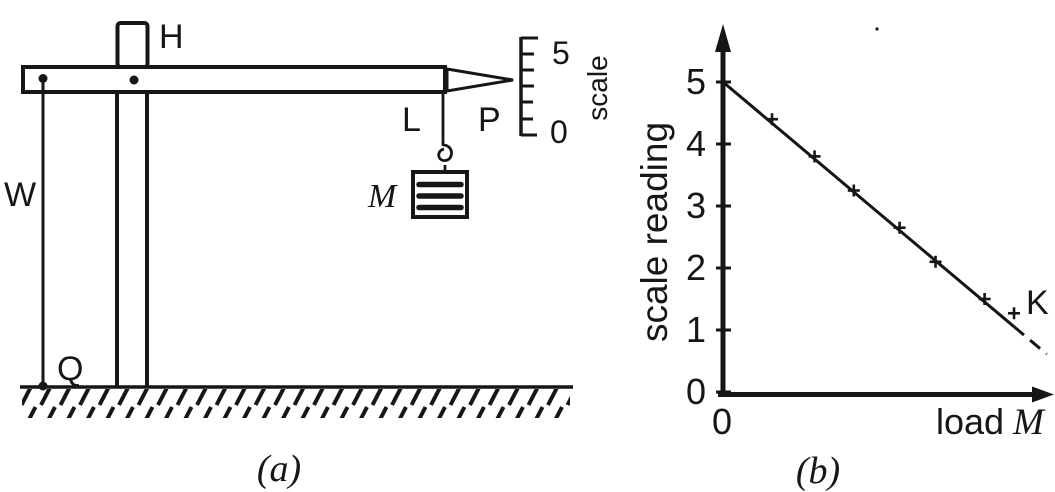 The width and height of the screenshot is (1055, 492). Describe the element at coordinates (723, 38) in the screenshot. I see `y-axis-arrowhead` at that location.